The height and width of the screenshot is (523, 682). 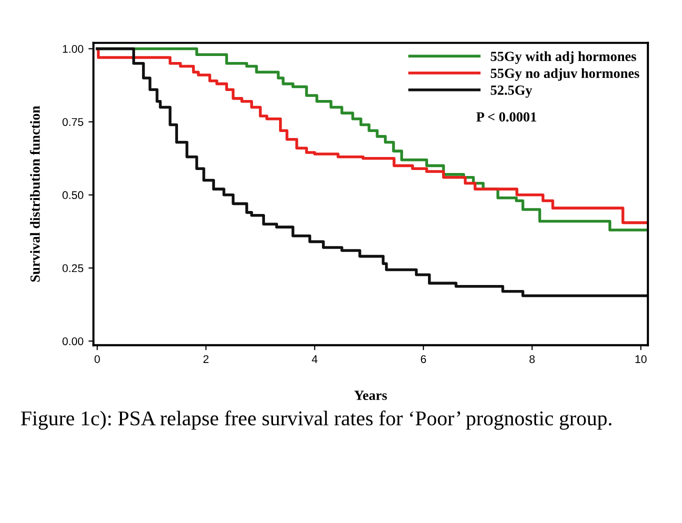 What do you see at coordinates (73, 122) in the screenshot?
I see `y-tick-label: 0.75` at bounding box center [73, 122].